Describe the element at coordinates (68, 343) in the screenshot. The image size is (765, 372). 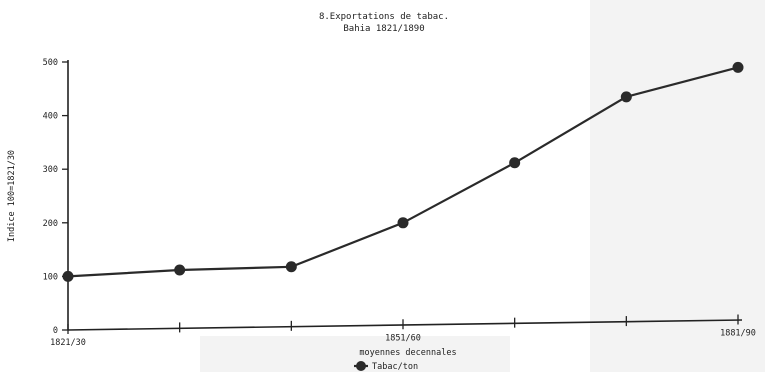
I see `x-tick-label: 1821/30` at that location.